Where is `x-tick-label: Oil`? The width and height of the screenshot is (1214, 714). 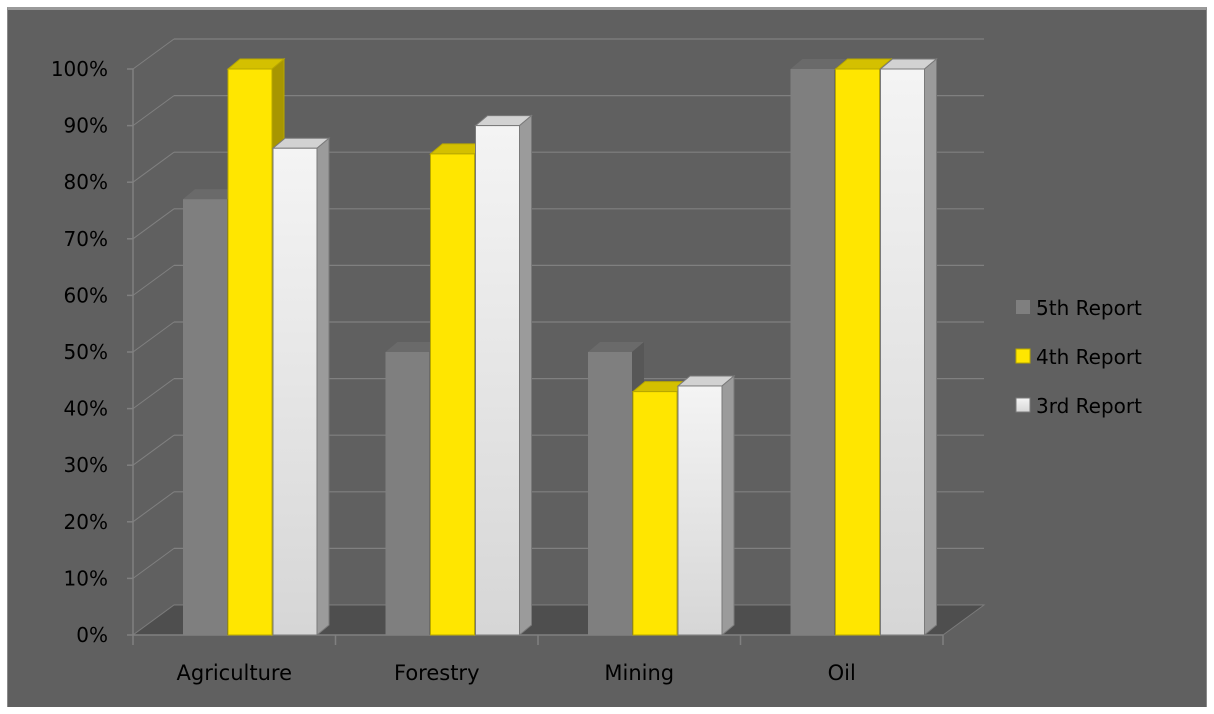
x-tick-label: Oil is located at coordinates (842, 673).